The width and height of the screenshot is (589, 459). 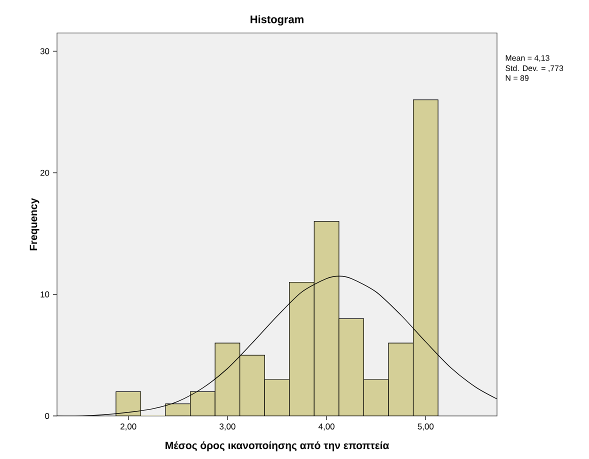 I want to click on x-tick-label: 2,00, so click(x=128, y=427).